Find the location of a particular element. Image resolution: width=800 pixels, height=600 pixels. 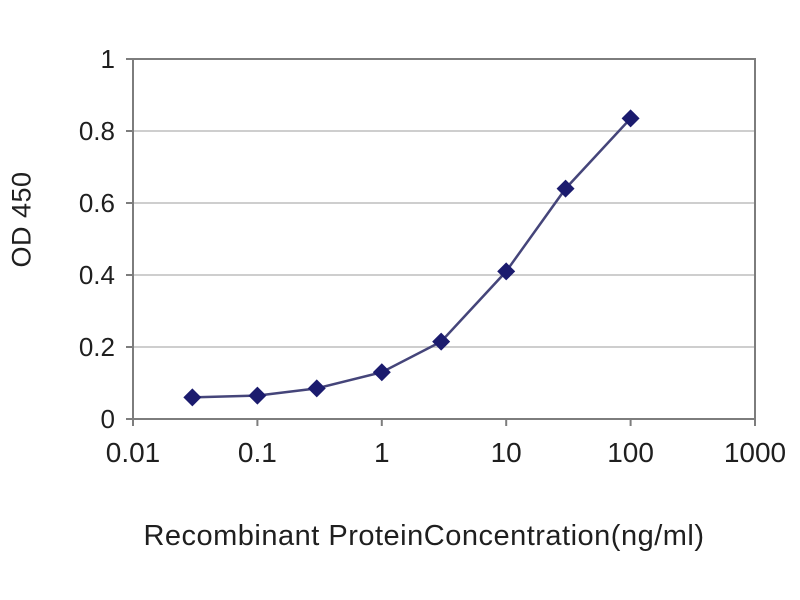

x-tick-label: 1000 is located at coordinates (755, 452).